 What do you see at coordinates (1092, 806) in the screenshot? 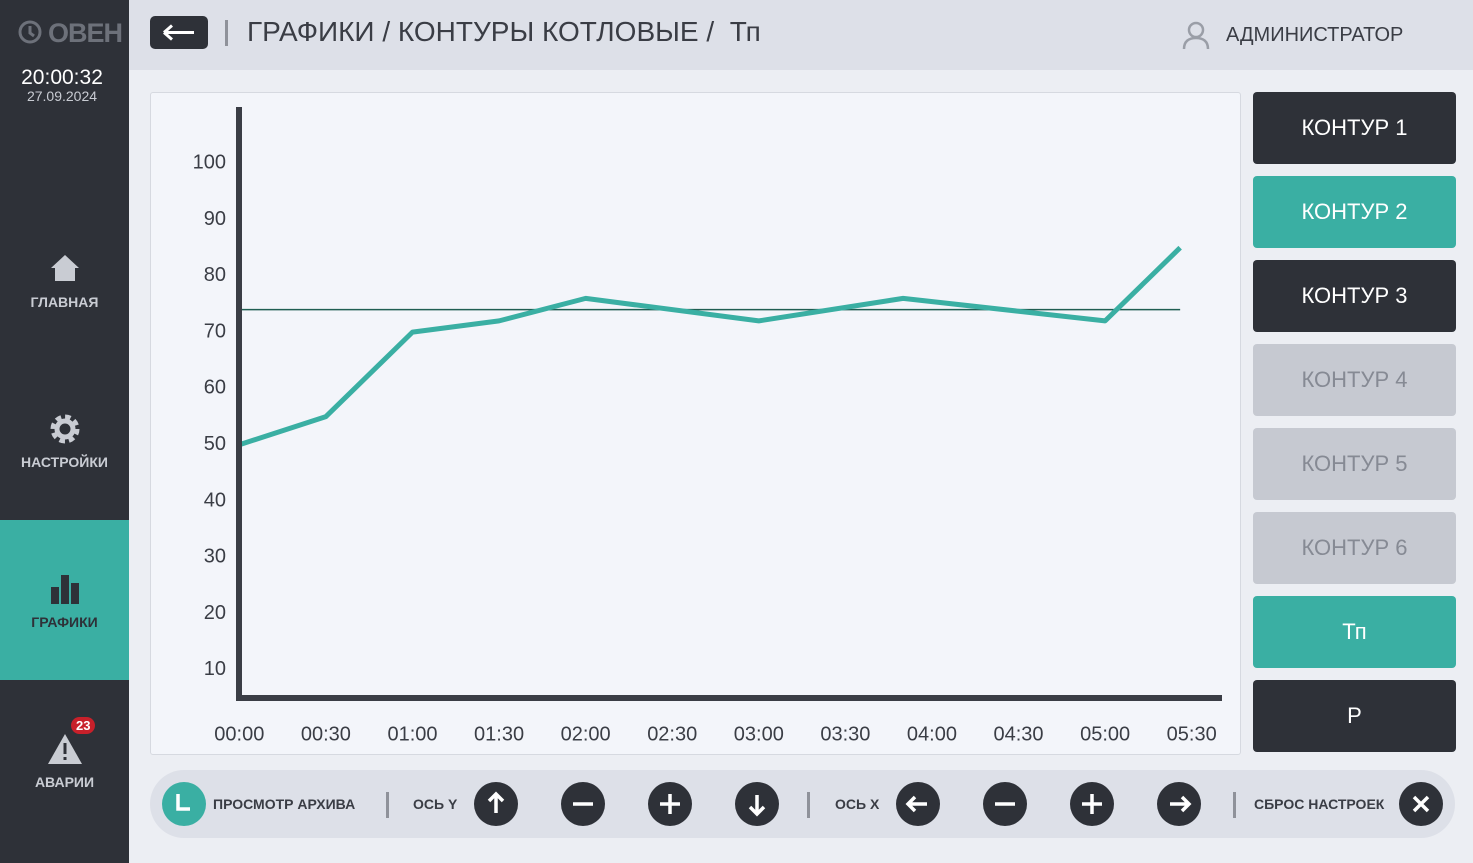
I see `x-zoom-in-button` at bounding box center [1092, 806].